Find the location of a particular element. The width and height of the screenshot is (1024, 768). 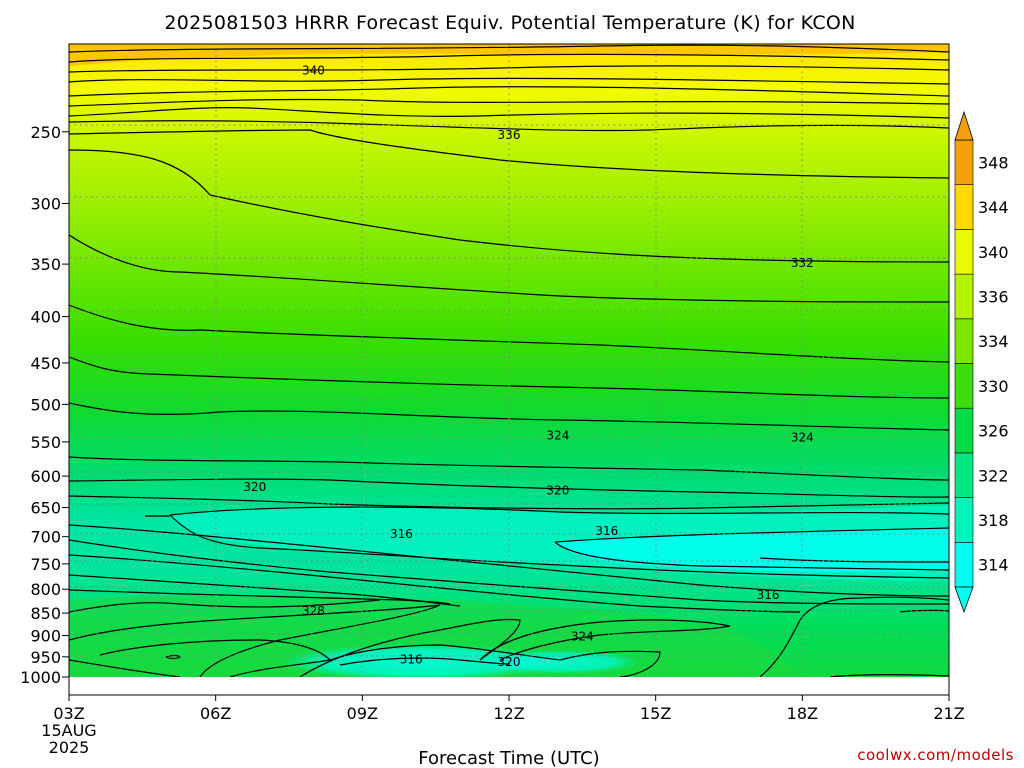

y-tick-label: 900 is located at coordinates (45, 636).